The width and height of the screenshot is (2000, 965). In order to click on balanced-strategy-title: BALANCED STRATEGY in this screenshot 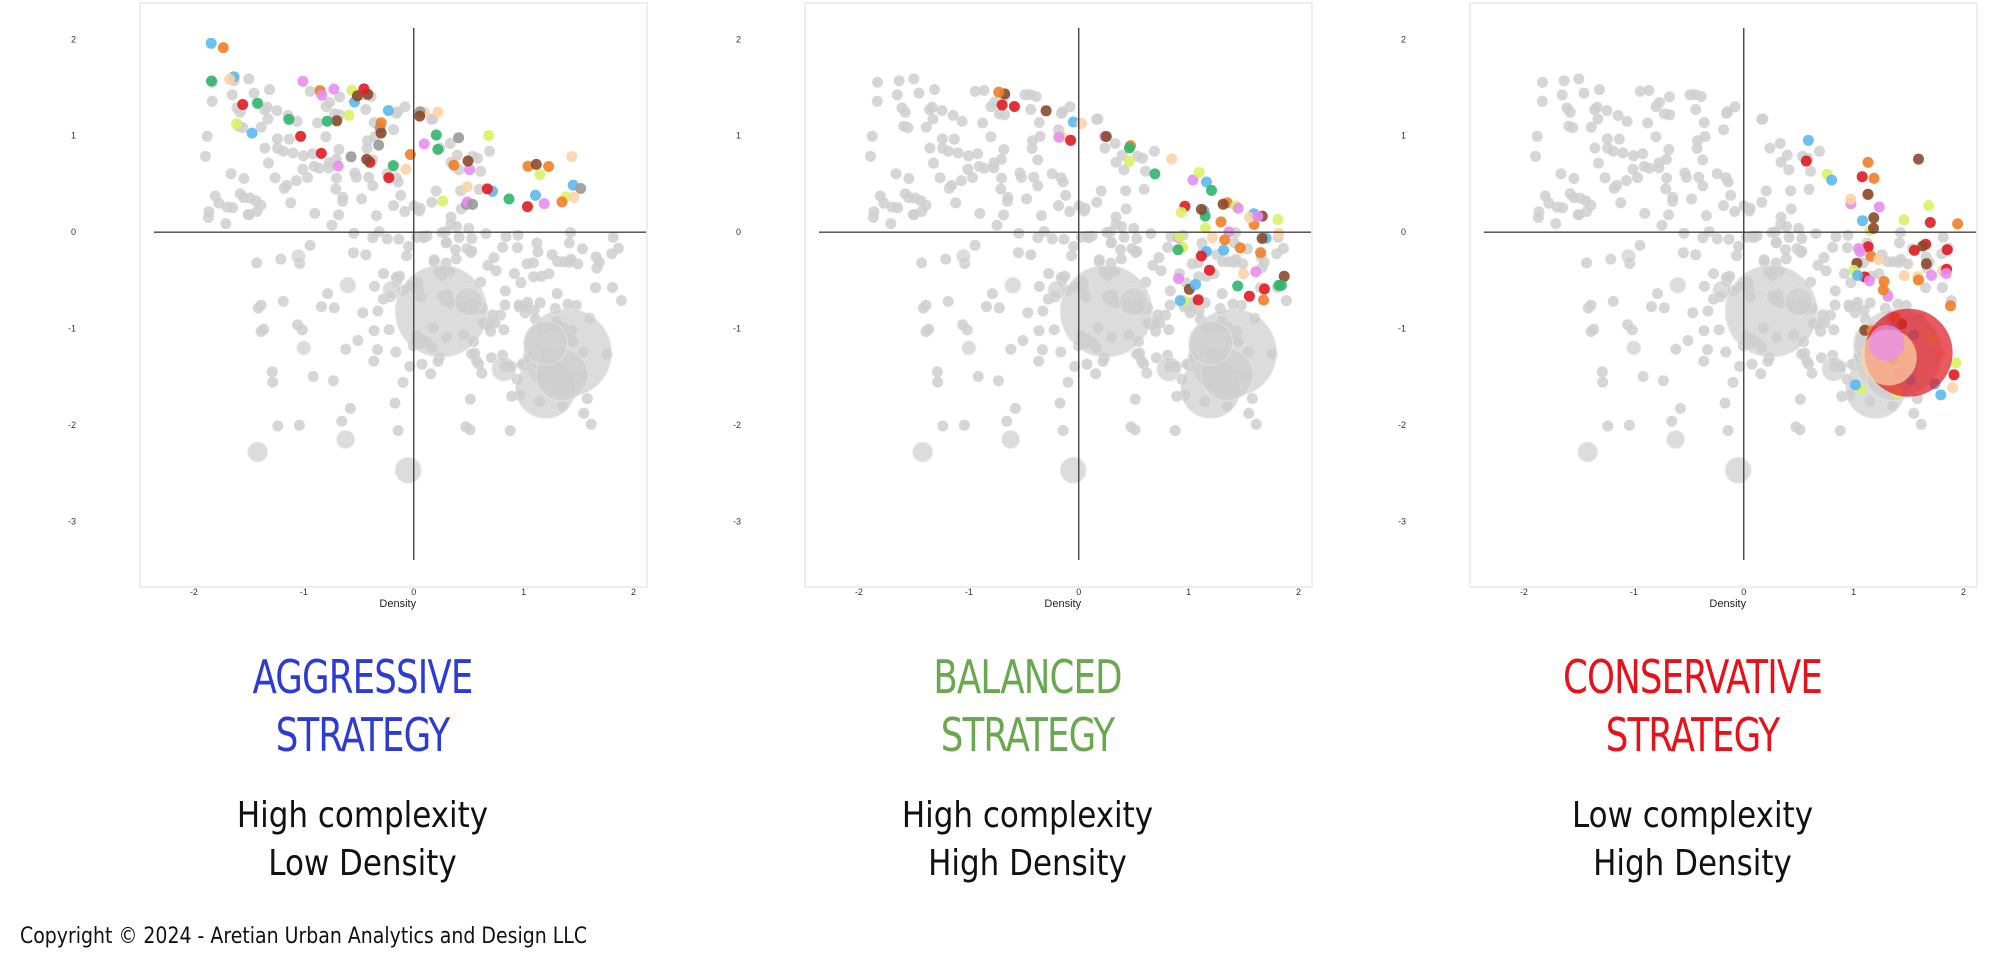, I will do `click(1027, 706)`.